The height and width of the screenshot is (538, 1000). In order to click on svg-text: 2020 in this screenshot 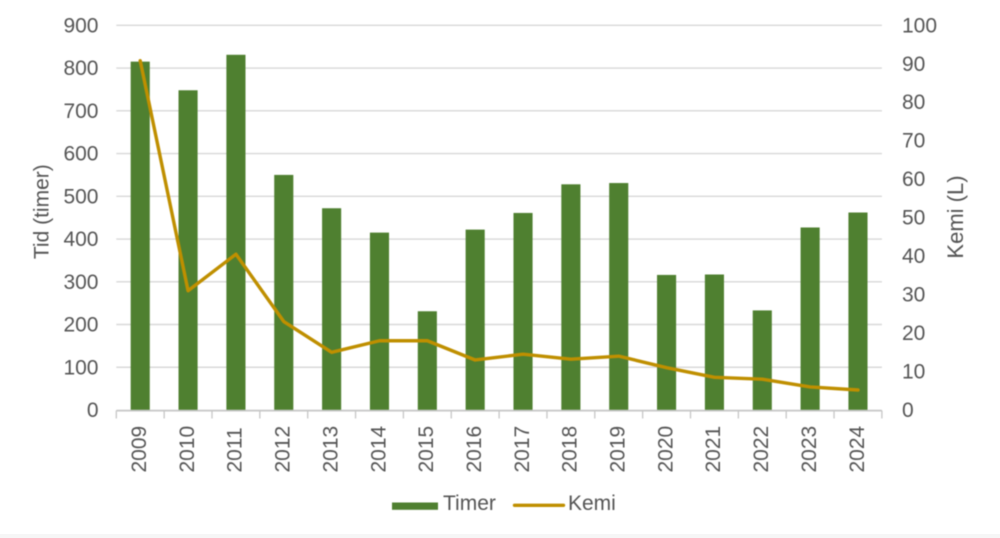, I will do `click(665, 449)`.